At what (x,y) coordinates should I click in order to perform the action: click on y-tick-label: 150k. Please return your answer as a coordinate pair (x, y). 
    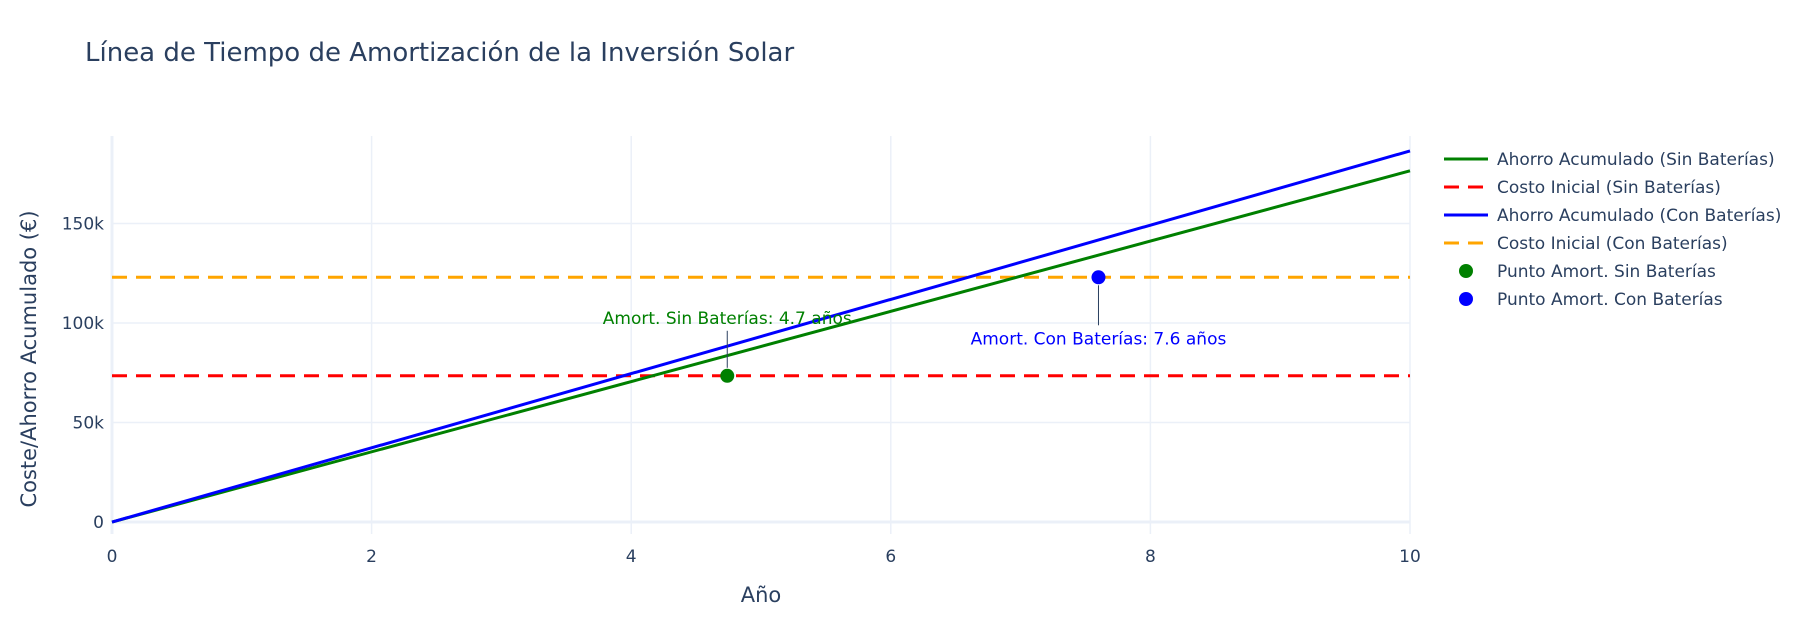
    Looking at the image, I should click on (83, 225).